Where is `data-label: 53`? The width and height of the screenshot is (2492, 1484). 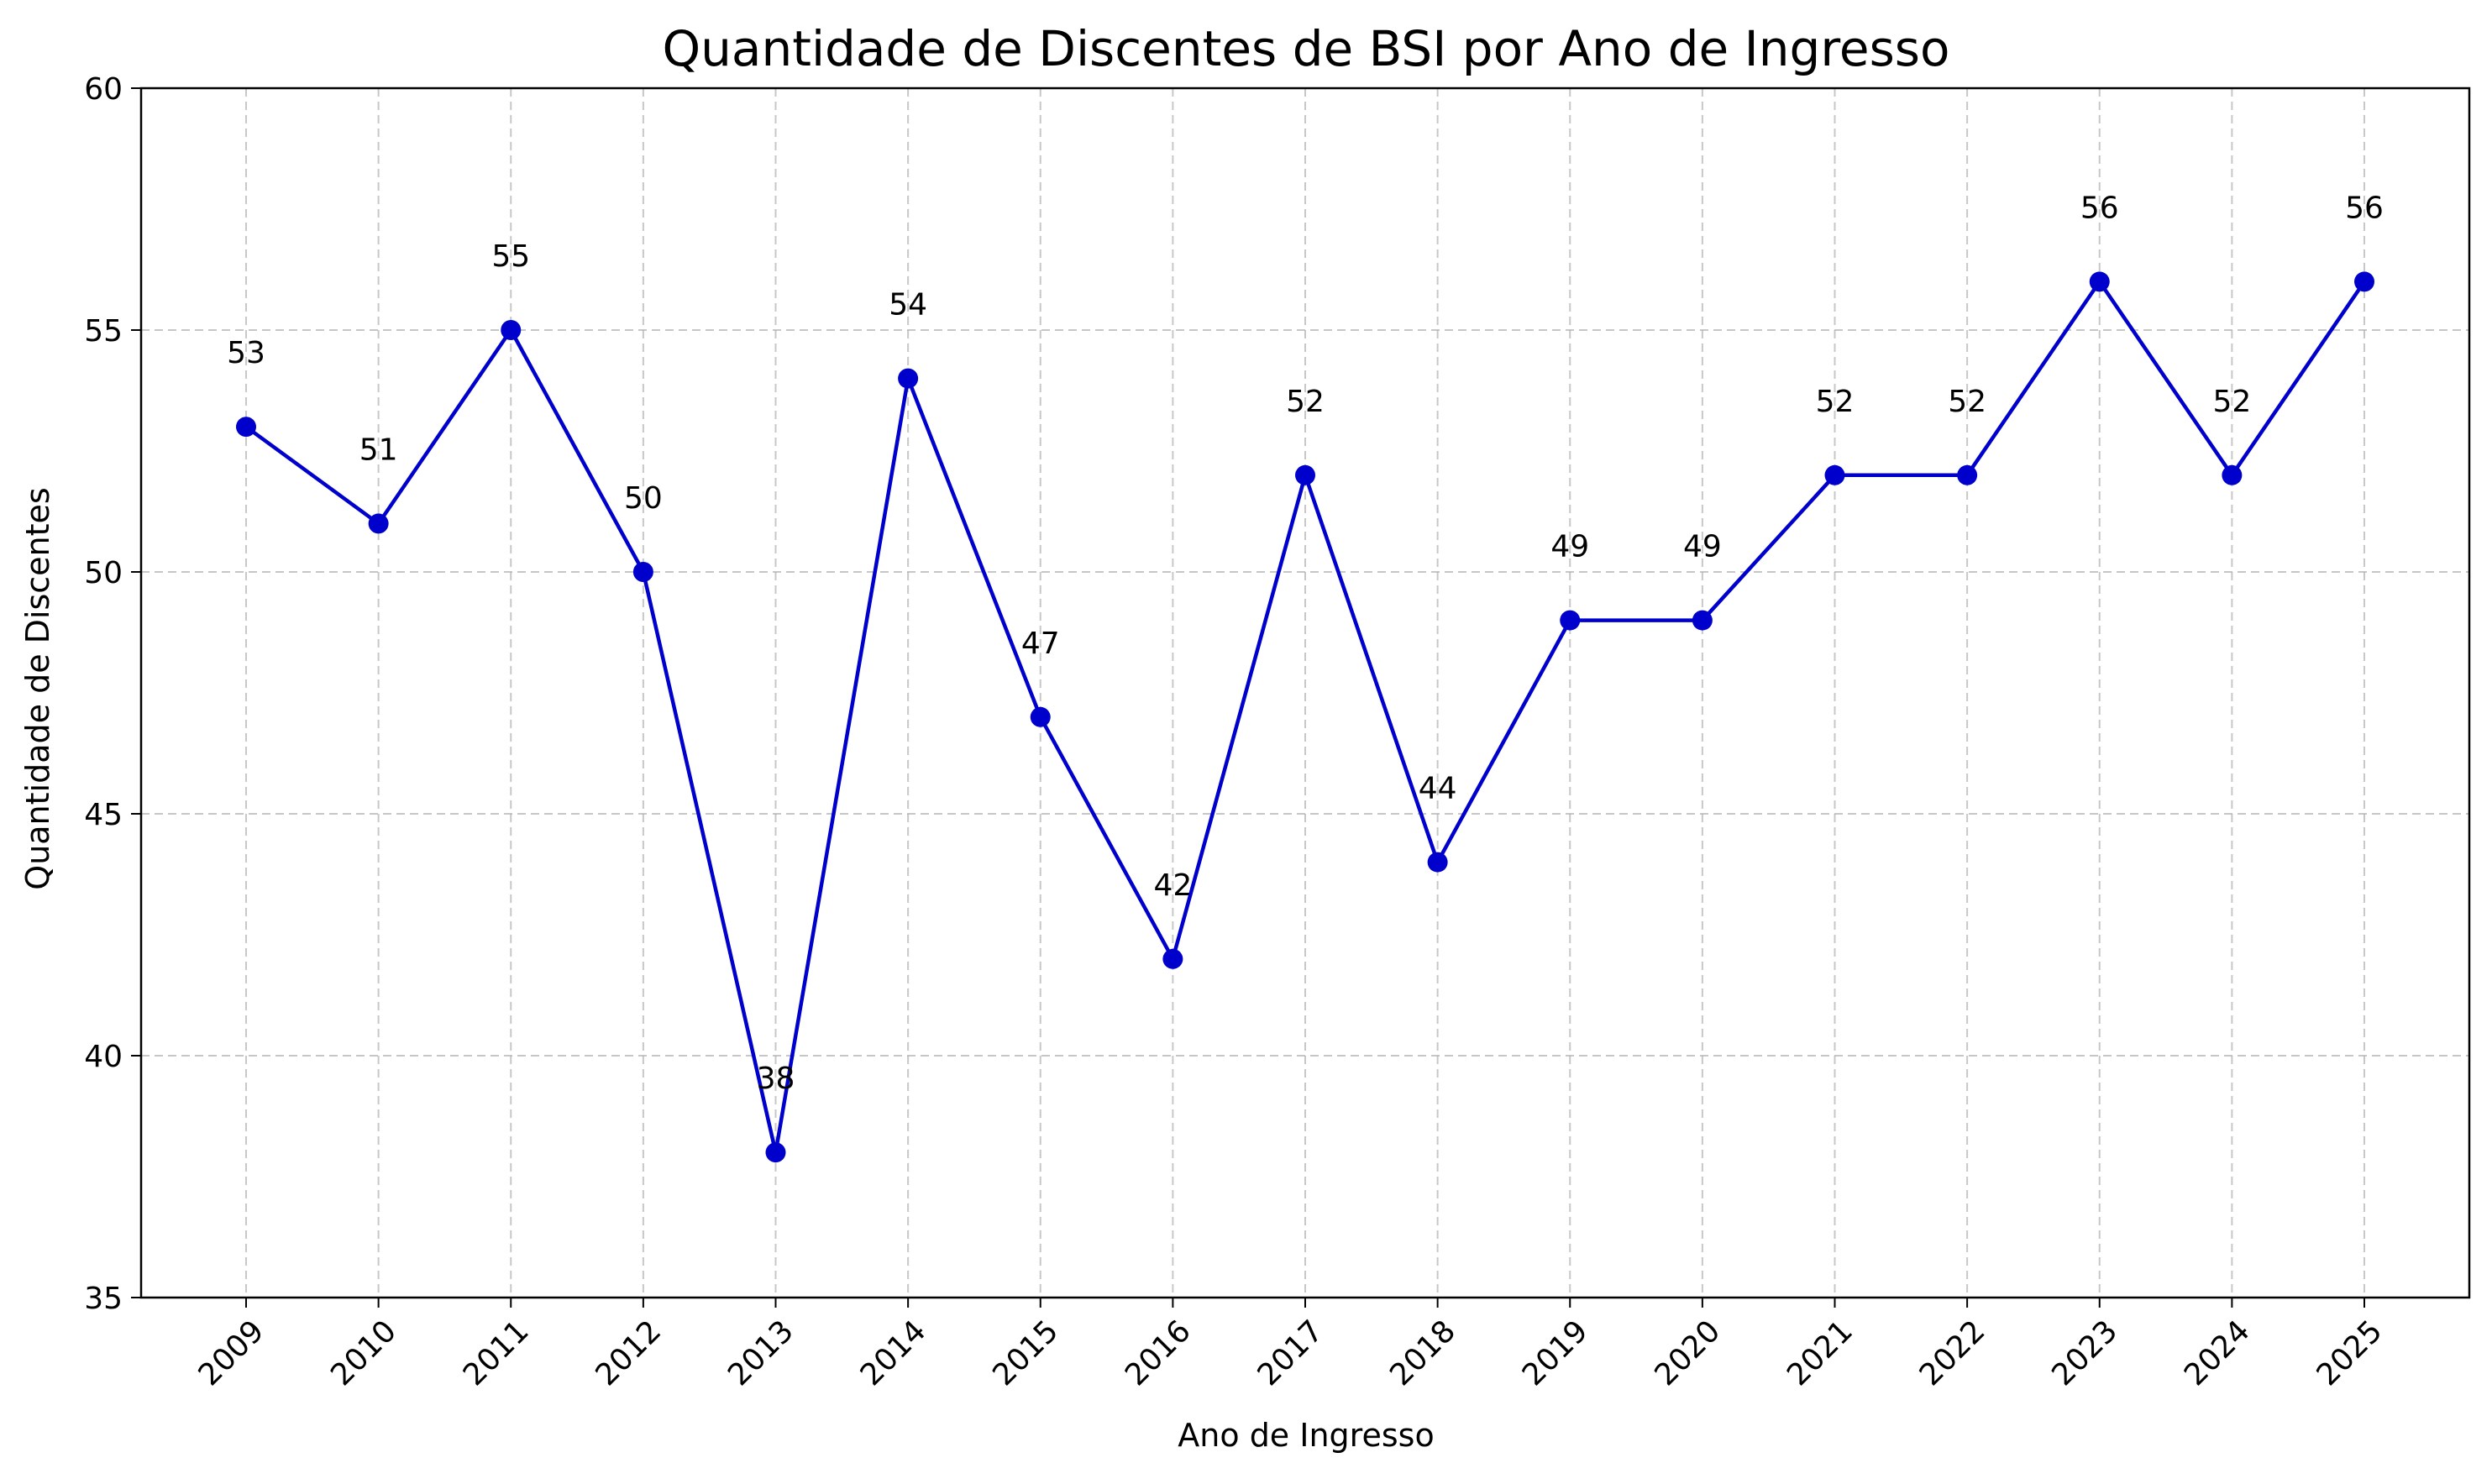 data-label: 53 is located at coordinates (246, 353).